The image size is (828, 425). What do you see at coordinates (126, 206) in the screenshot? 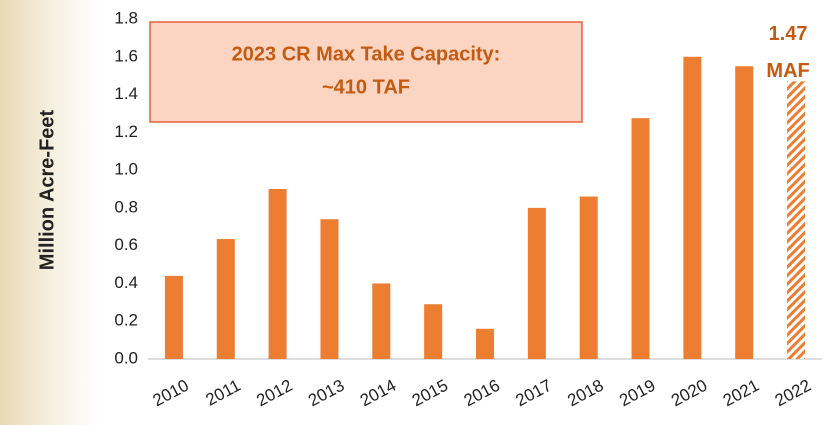
I see `y-tick-label: 0.8` at bounding box center [126, 206].